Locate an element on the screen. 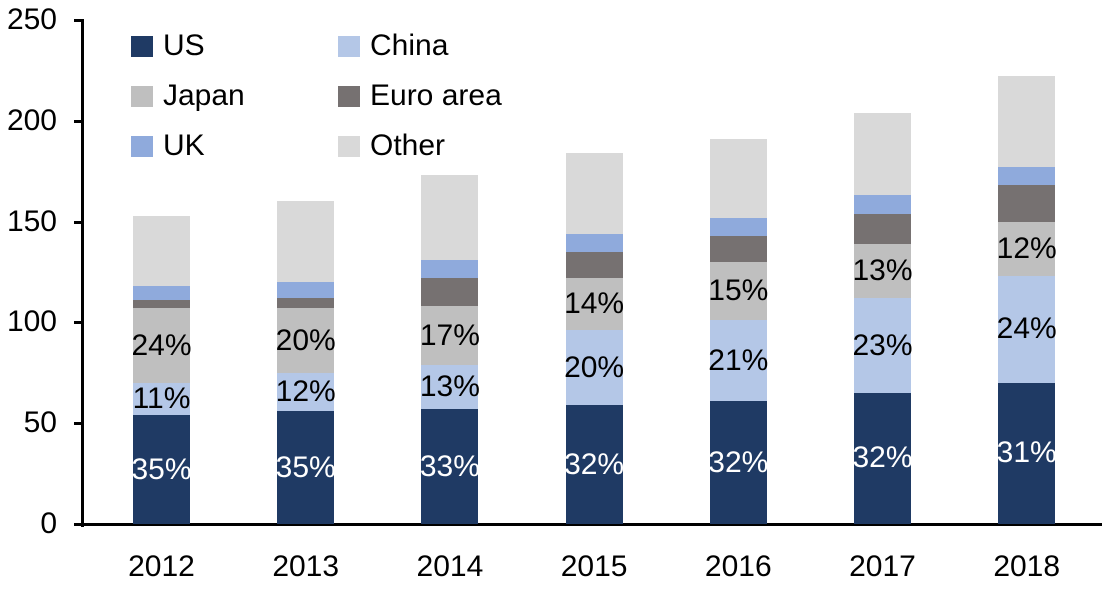 The width and height of the screenshot is (1102, 598). segment-label-china-2016: 21% is located at coordinates (738, 360).